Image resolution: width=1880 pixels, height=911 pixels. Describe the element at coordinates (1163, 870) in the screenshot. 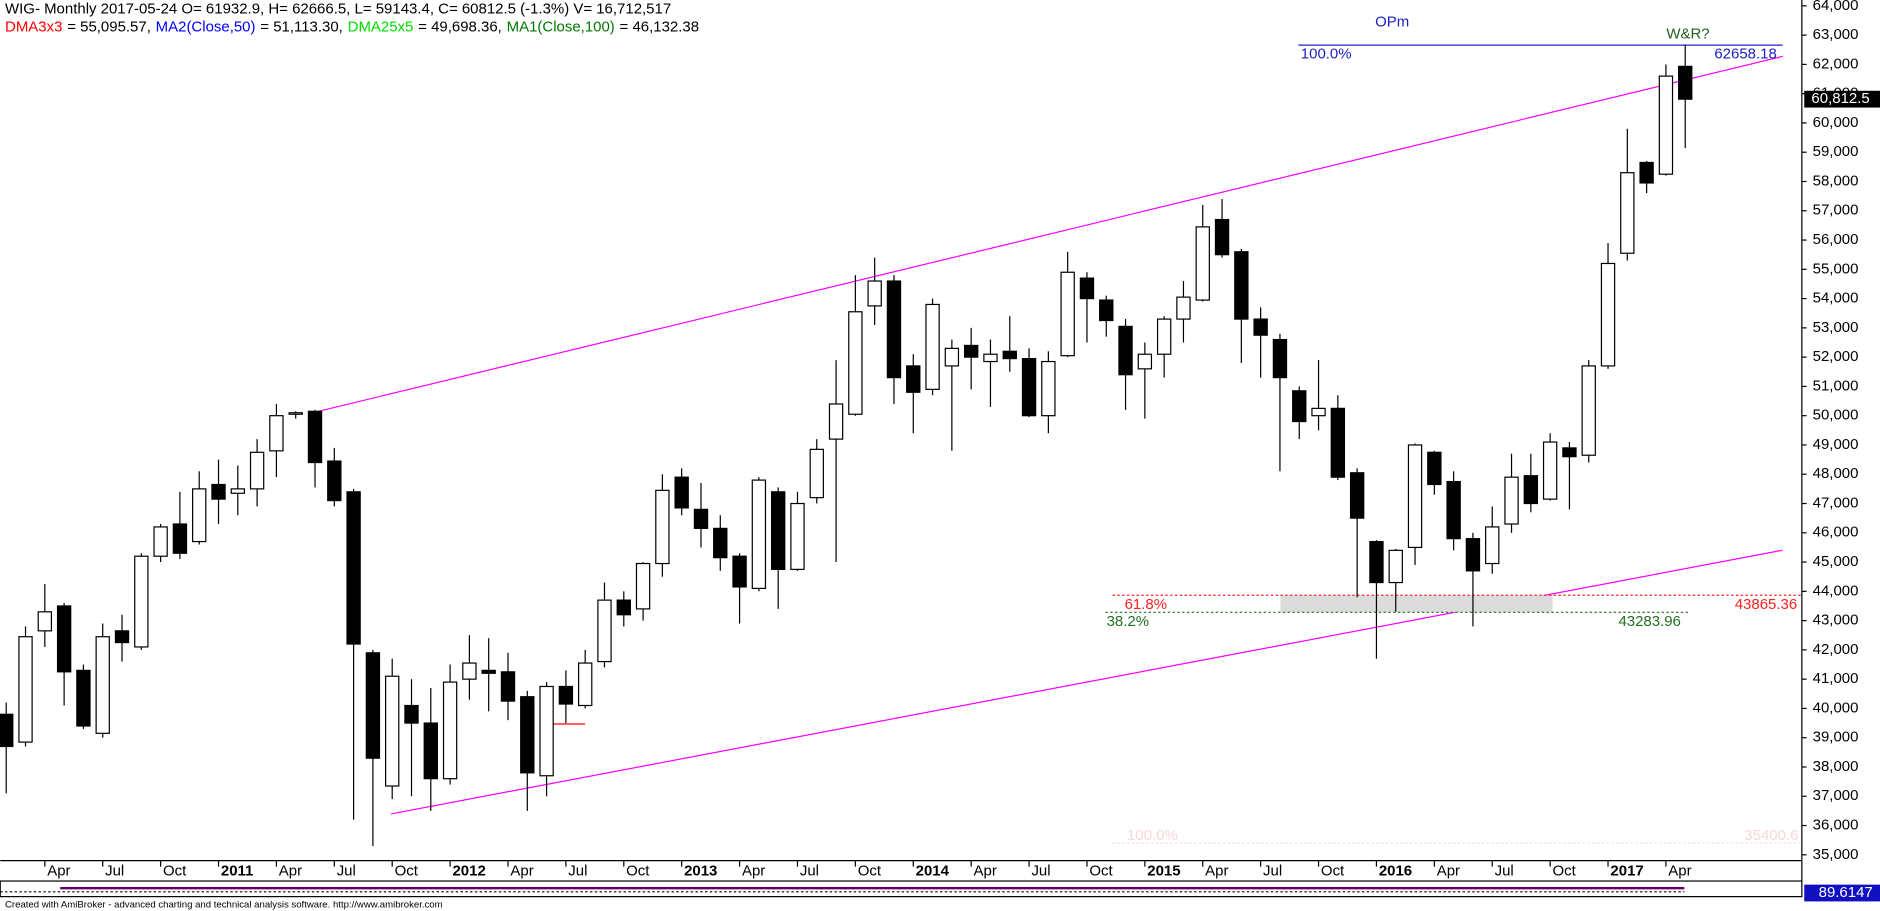

I see `x-tick-label: 2015` at that location.